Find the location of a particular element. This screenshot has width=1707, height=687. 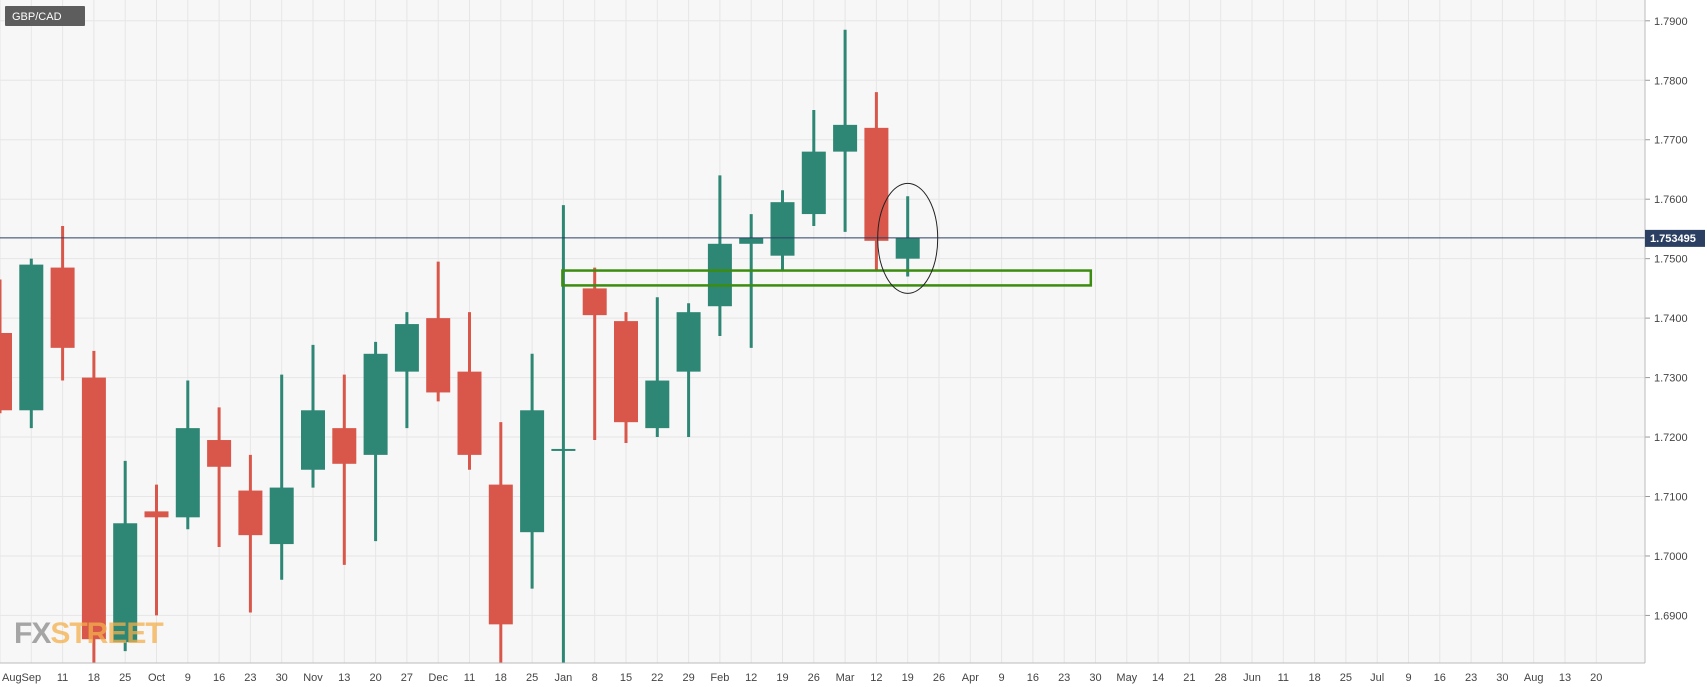

y-tick-label: 1.7100 is located at coordinates (1671, 498).